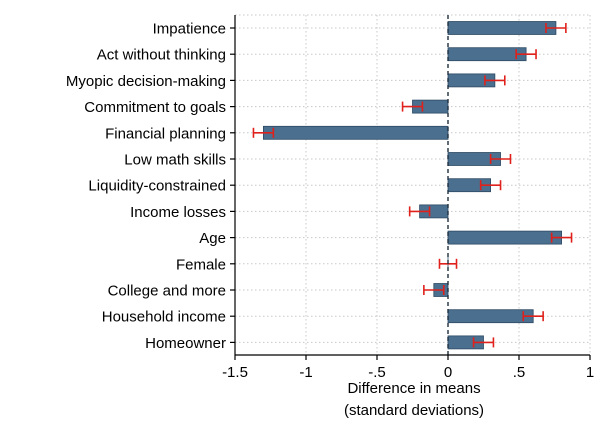 The image size is (605, 440). Describe the element at coordinates (157, 186) in the screenshot. I see `category-label: Liquidity-constrained` at that location.